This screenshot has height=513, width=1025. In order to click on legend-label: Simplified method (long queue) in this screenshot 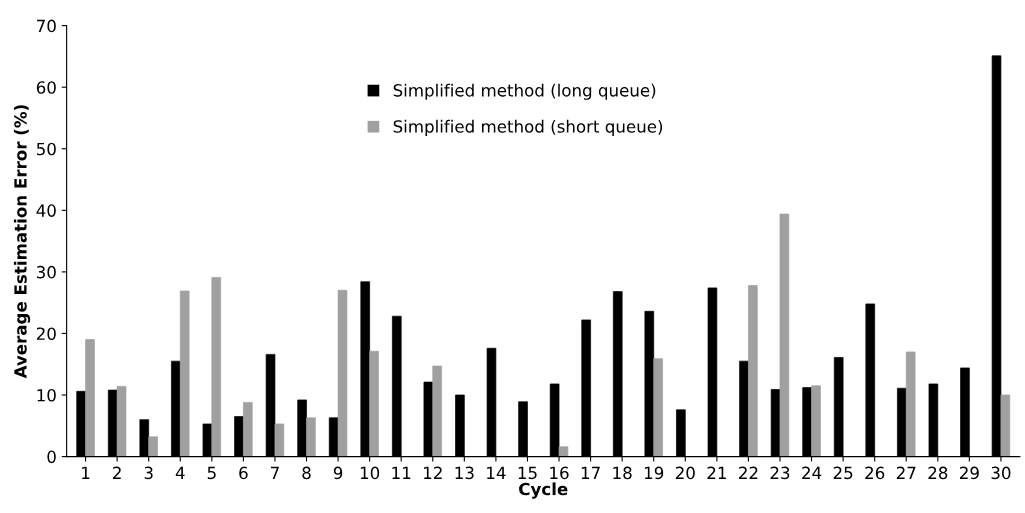, I will do `click(524, 91)`.